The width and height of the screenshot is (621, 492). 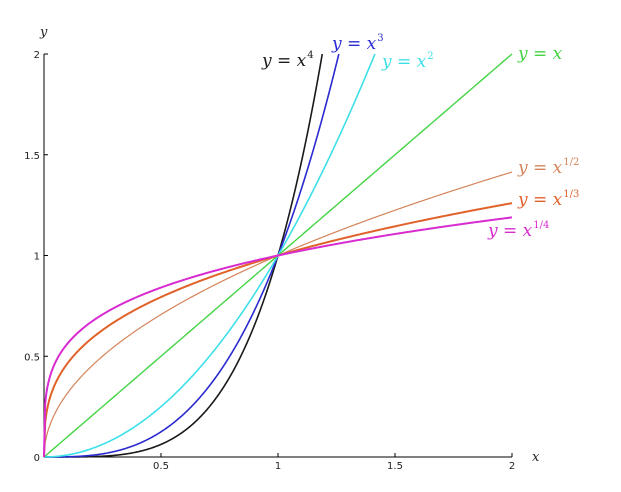 I want to click on curve-label-x-pow-1-4: y = x1/4, so click(x=518, y=230).